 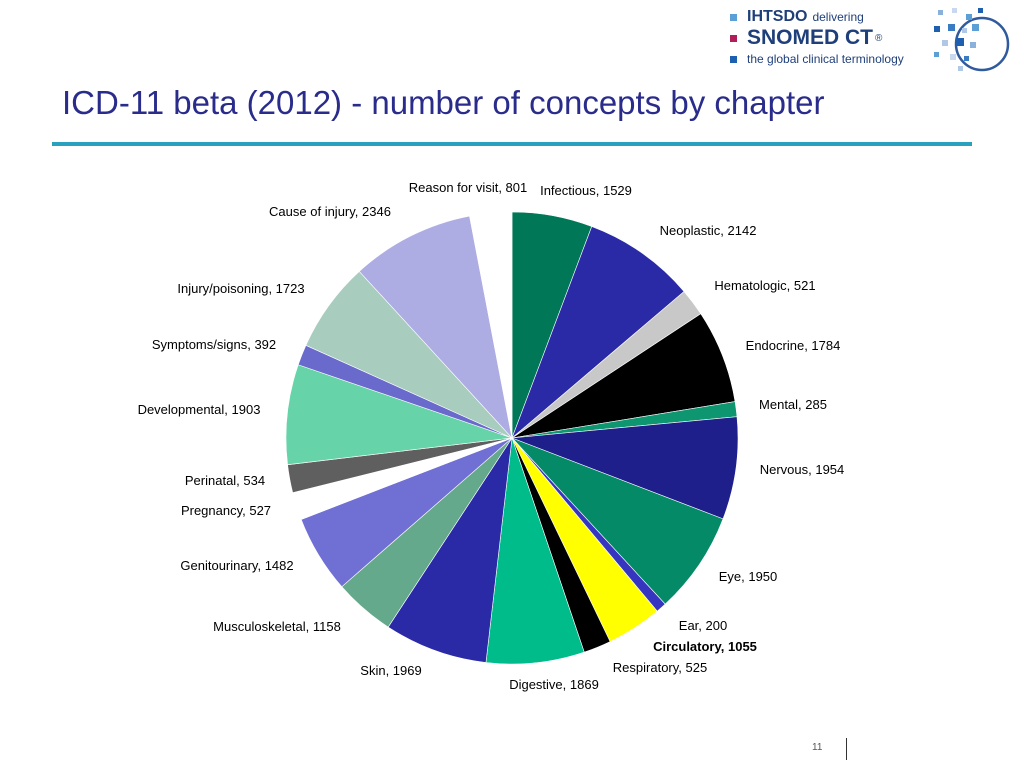 What do you see at coordinates (554, 684) in the screenshot?
I see `slice-label: Digestive, 1869` at bounding box center [554, 684].